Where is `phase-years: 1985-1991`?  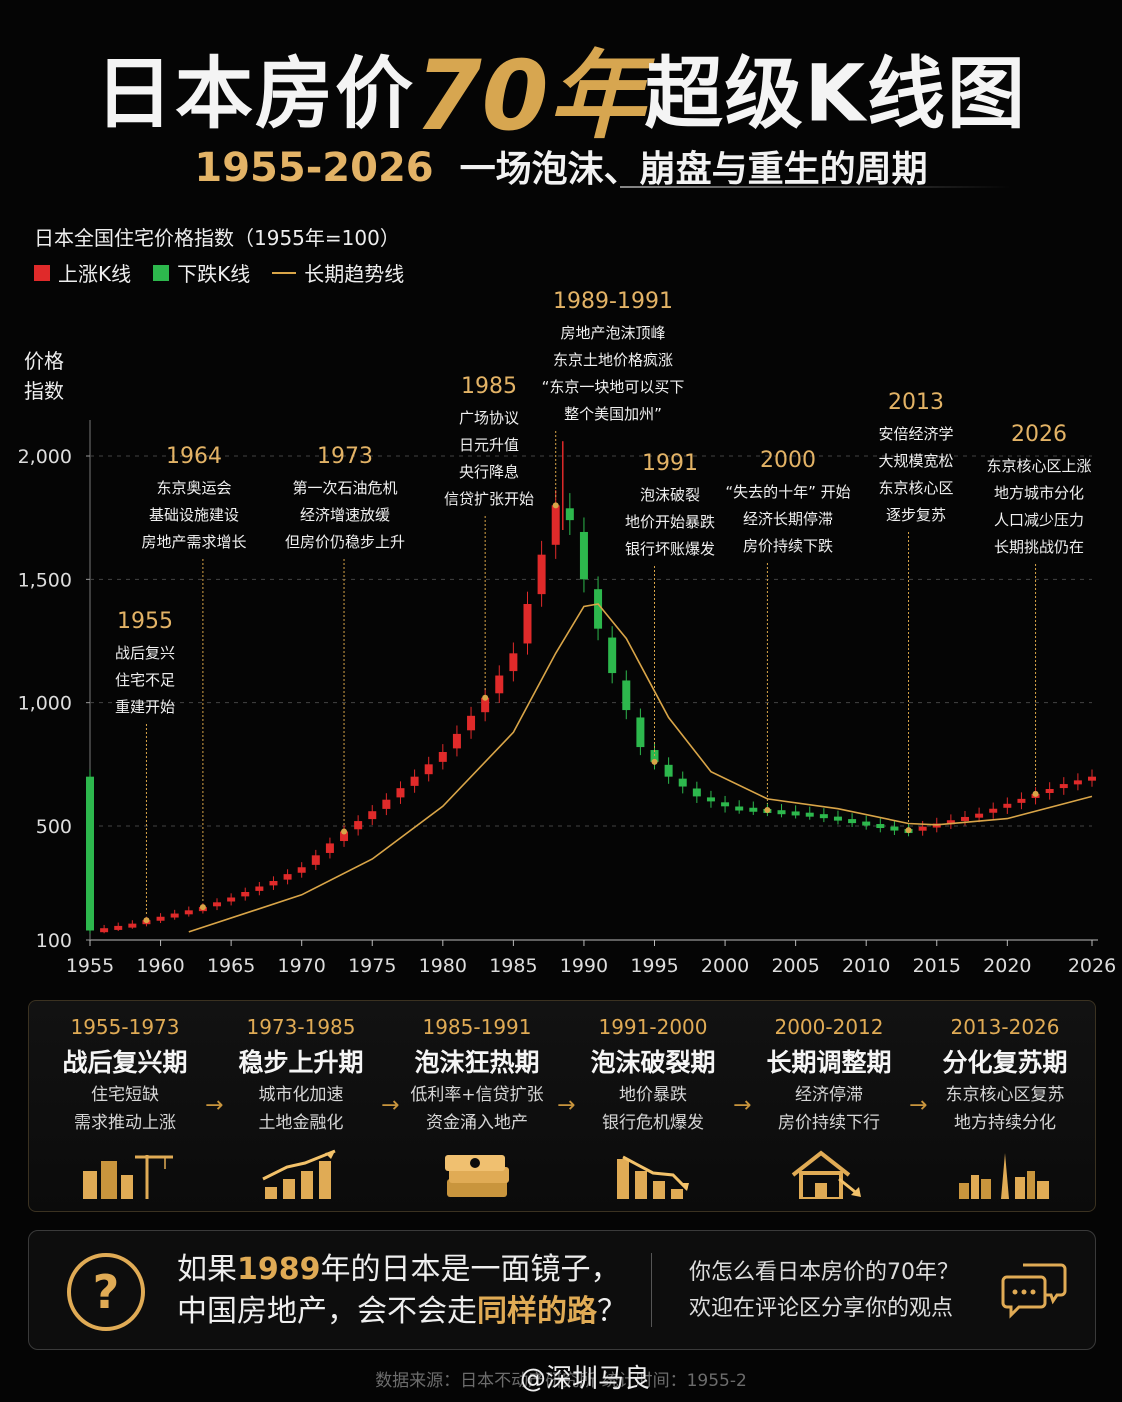 phase-years: 1985-1991 is located at coordinates (477, 1027).